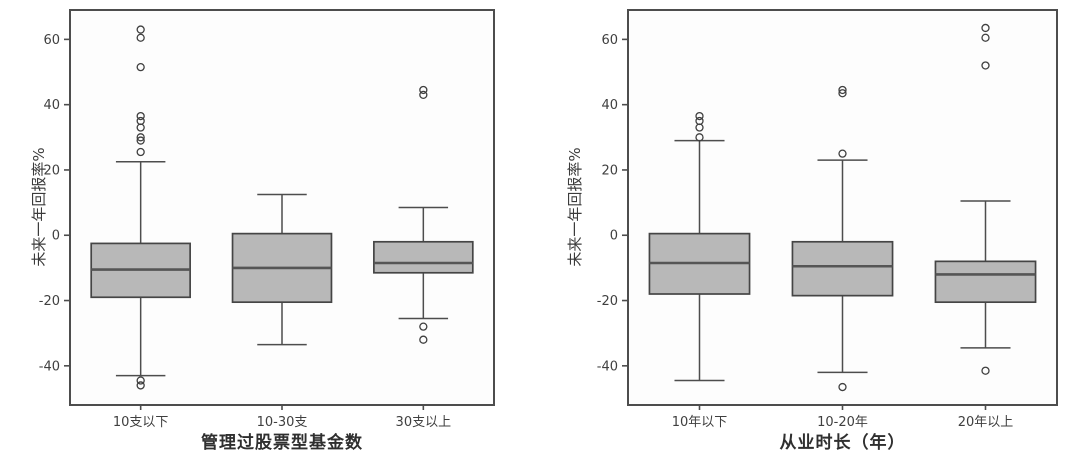  Describe the element at coordinates (141, 422) in the screenshot. I see `x-category-label: 10支以下` at that location.